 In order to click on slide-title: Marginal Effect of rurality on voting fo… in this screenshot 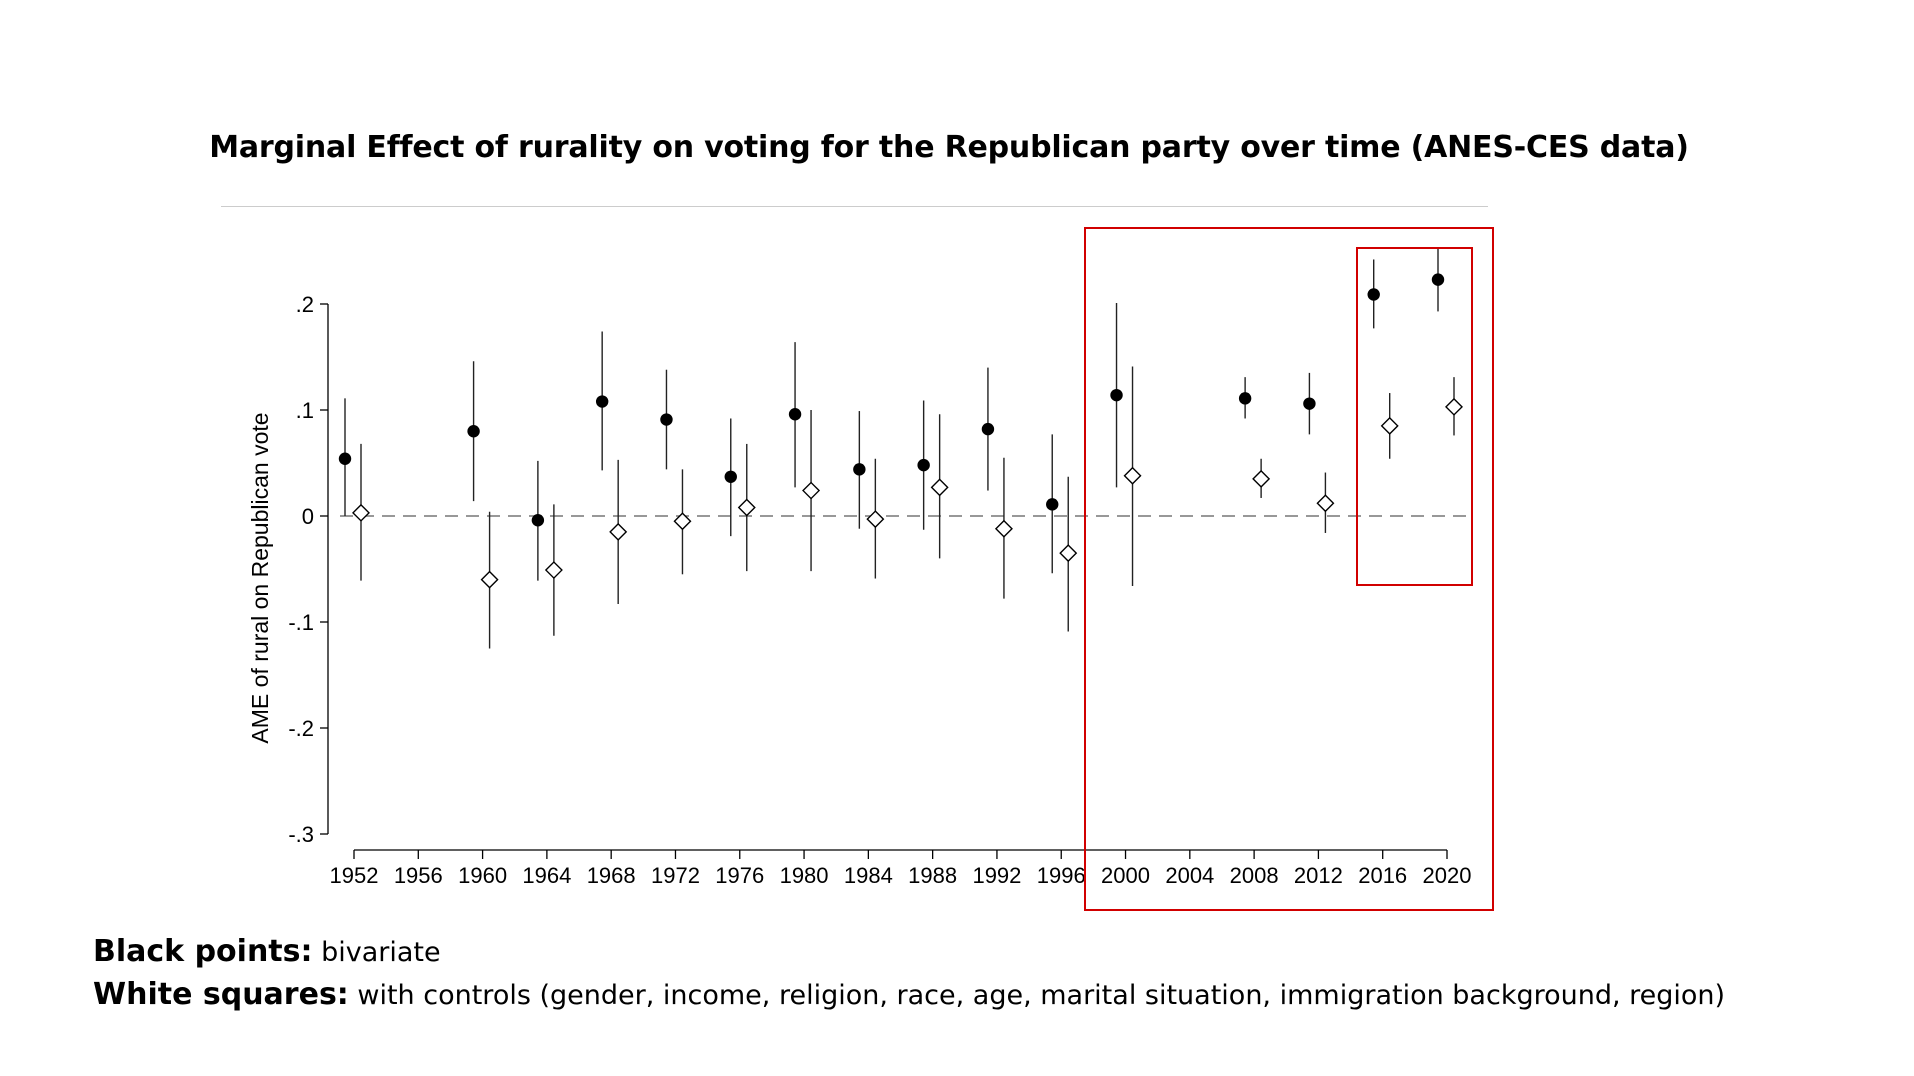, I will do `click(949, 147)`.